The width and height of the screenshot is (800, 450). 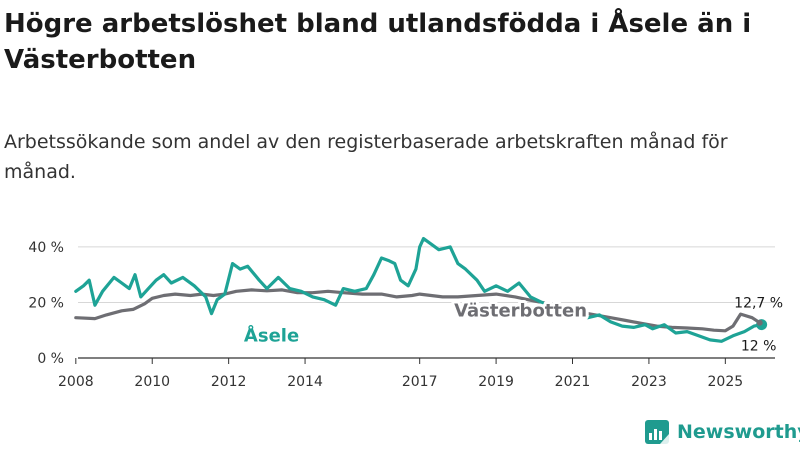 What do you see at coordinates (50, 359) in the screenshot?
I see `y-tick-label-0: 0 %` at bounding box center [50, 359].